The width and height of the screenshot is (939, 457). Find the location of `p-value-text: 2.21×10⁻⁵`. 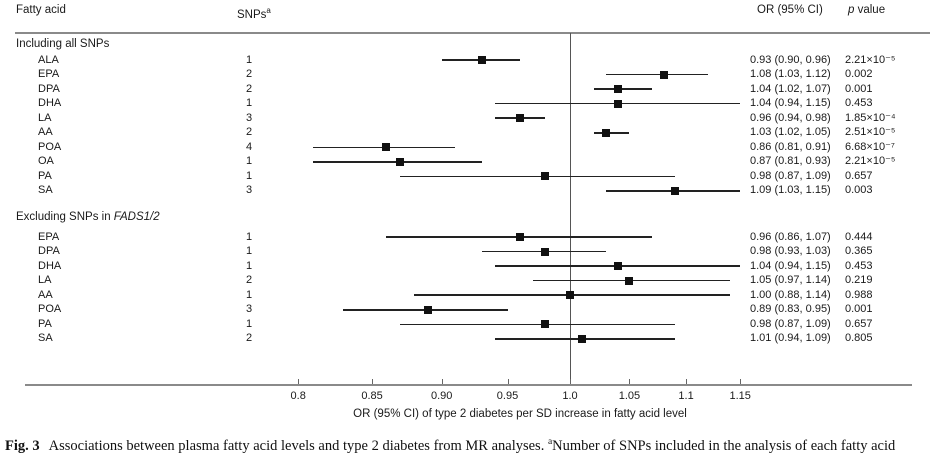

p-value-text: 2.21×10⁻⁵ is located at coordinates (870, 59).